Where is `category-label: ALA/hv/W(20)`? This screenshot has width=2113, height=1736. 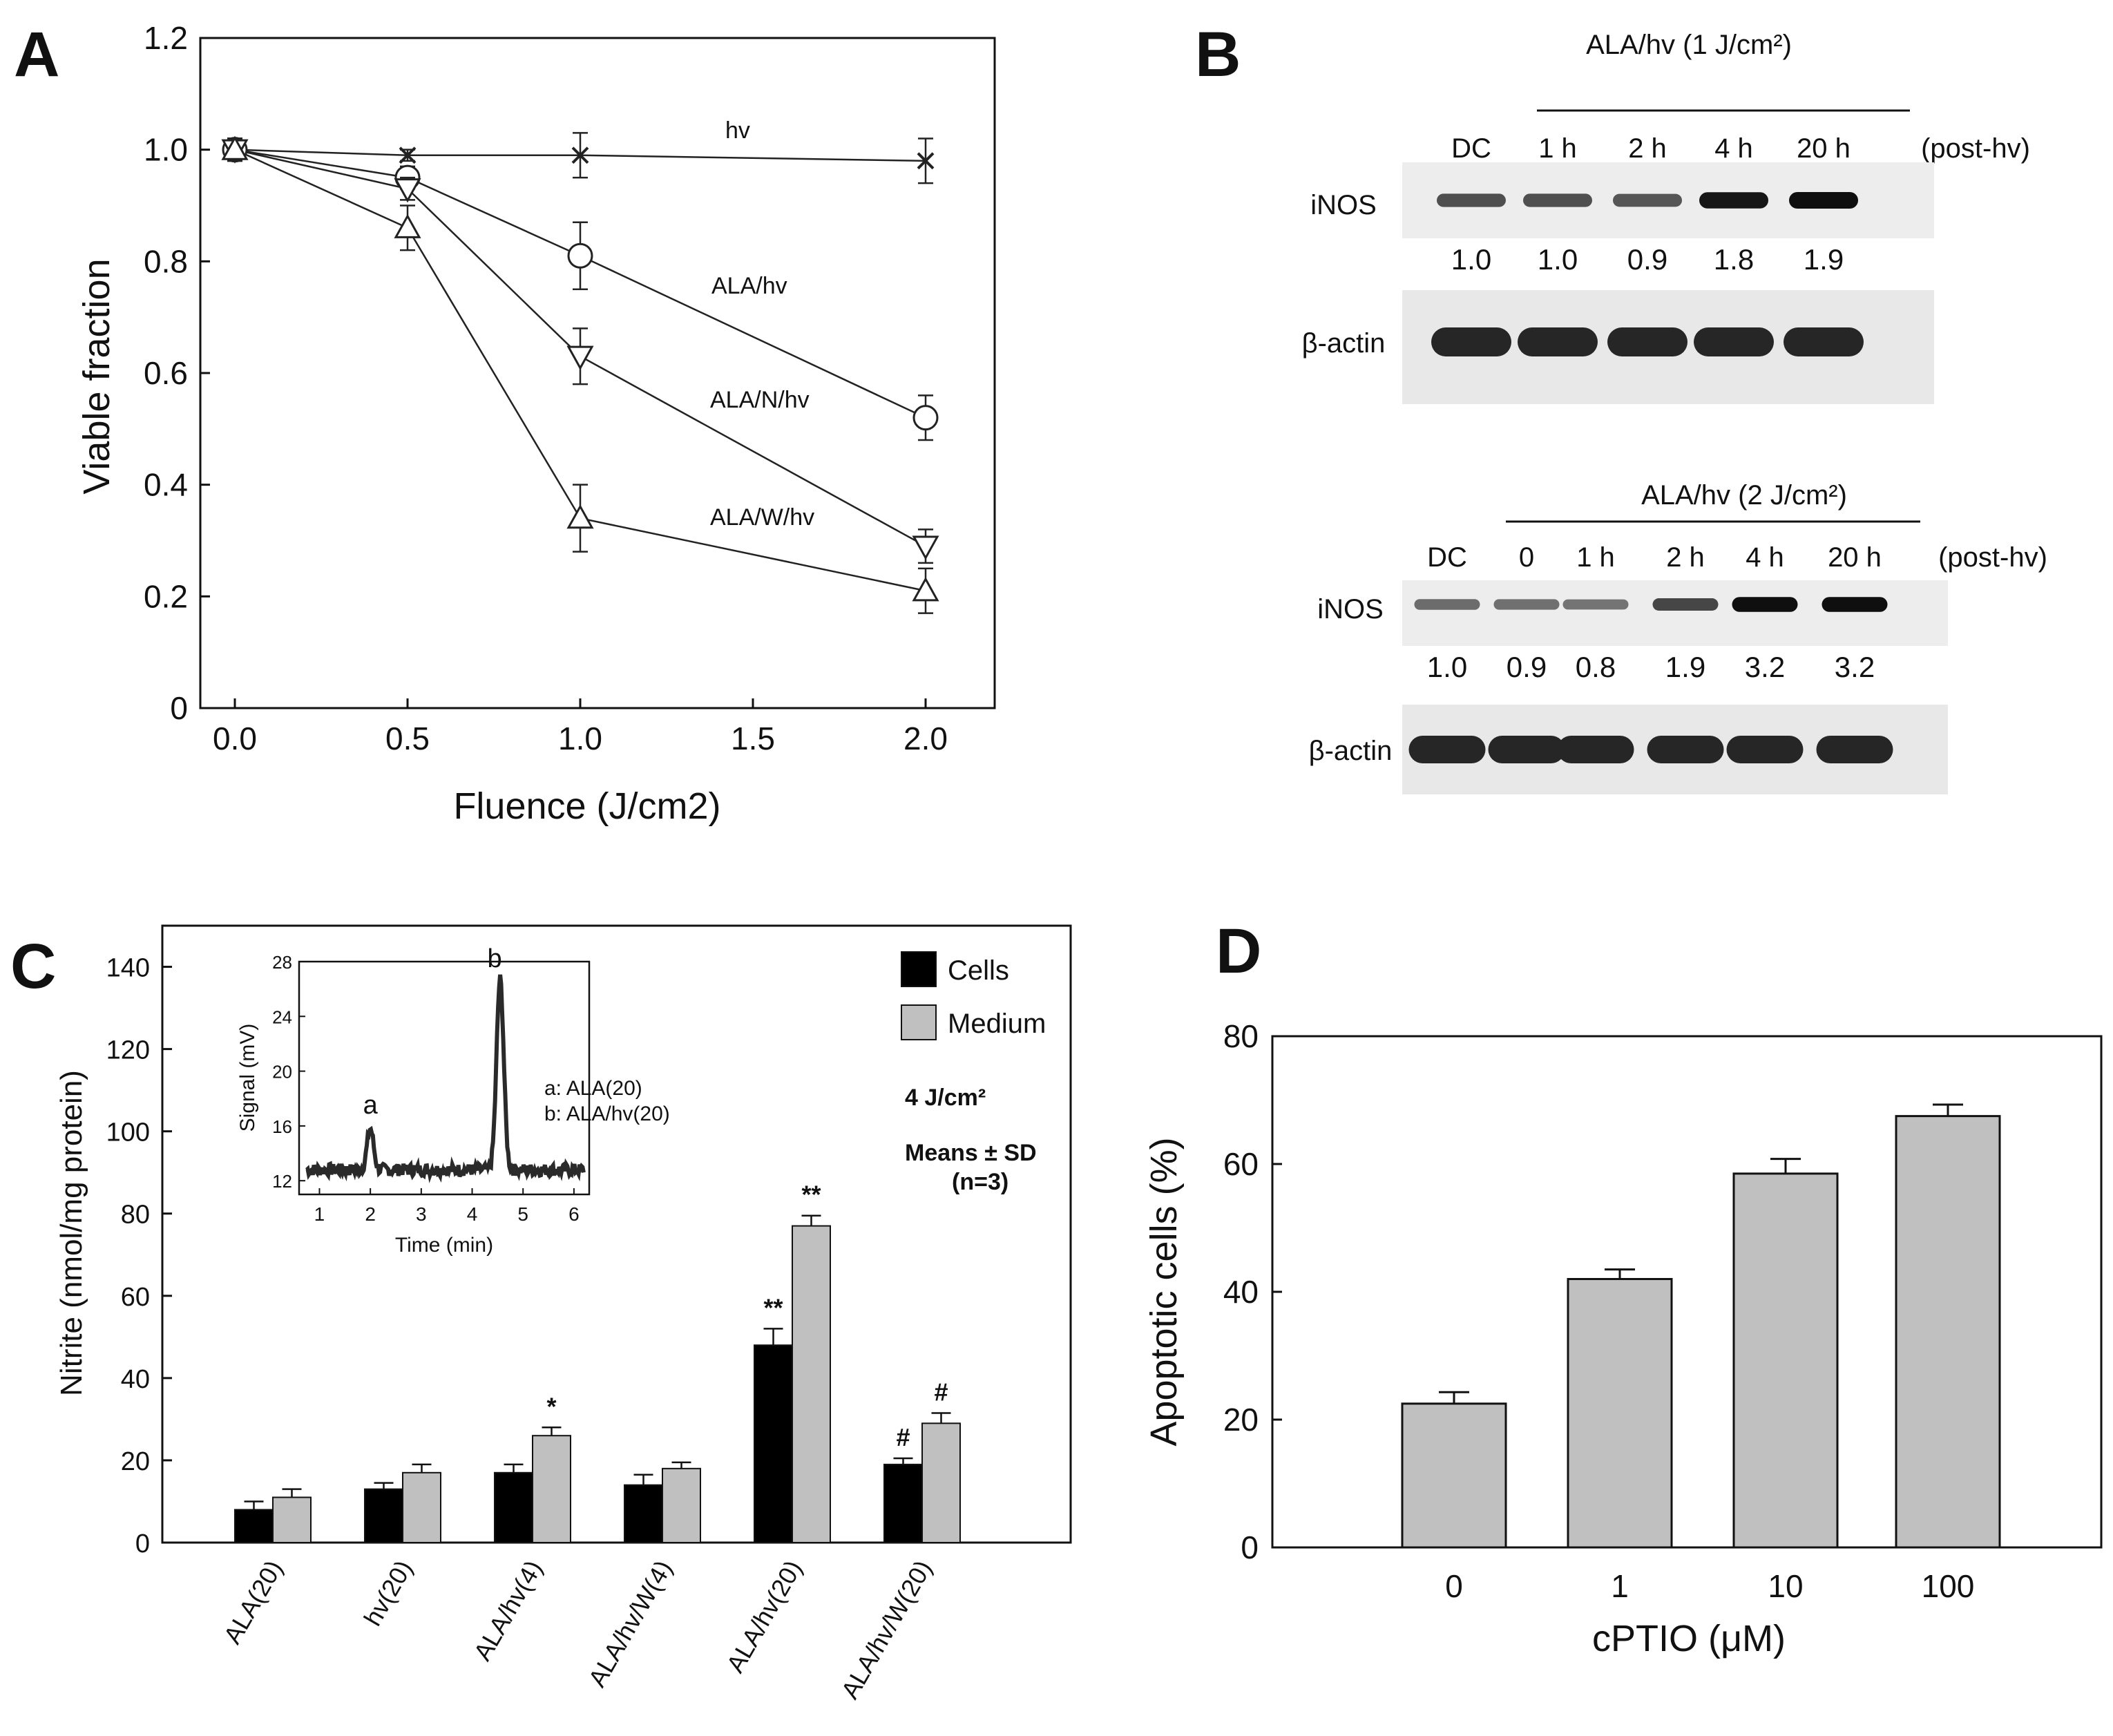
category-label: ALA/hv/W(20) is located at coordinates (886, 1630).